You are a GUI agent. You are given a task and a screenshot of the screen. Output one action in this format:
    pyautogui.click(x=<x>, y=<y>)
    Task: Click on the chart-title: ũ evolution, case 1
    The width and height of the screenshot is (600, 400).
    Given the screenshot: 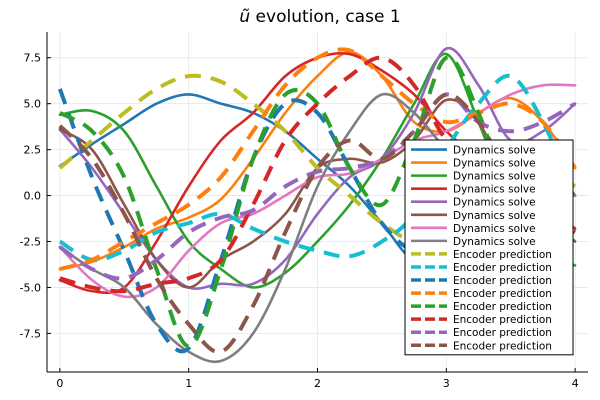 What is the action you would take?
    pyautogui.click(x=319, y=17)
    